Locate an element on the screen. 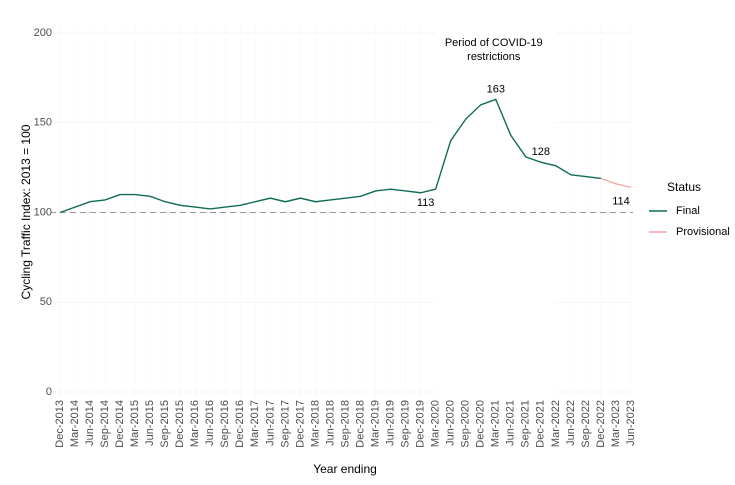 This screenshot has width=735, height=485. data-label: 163 is located at coordinates (496, 89).